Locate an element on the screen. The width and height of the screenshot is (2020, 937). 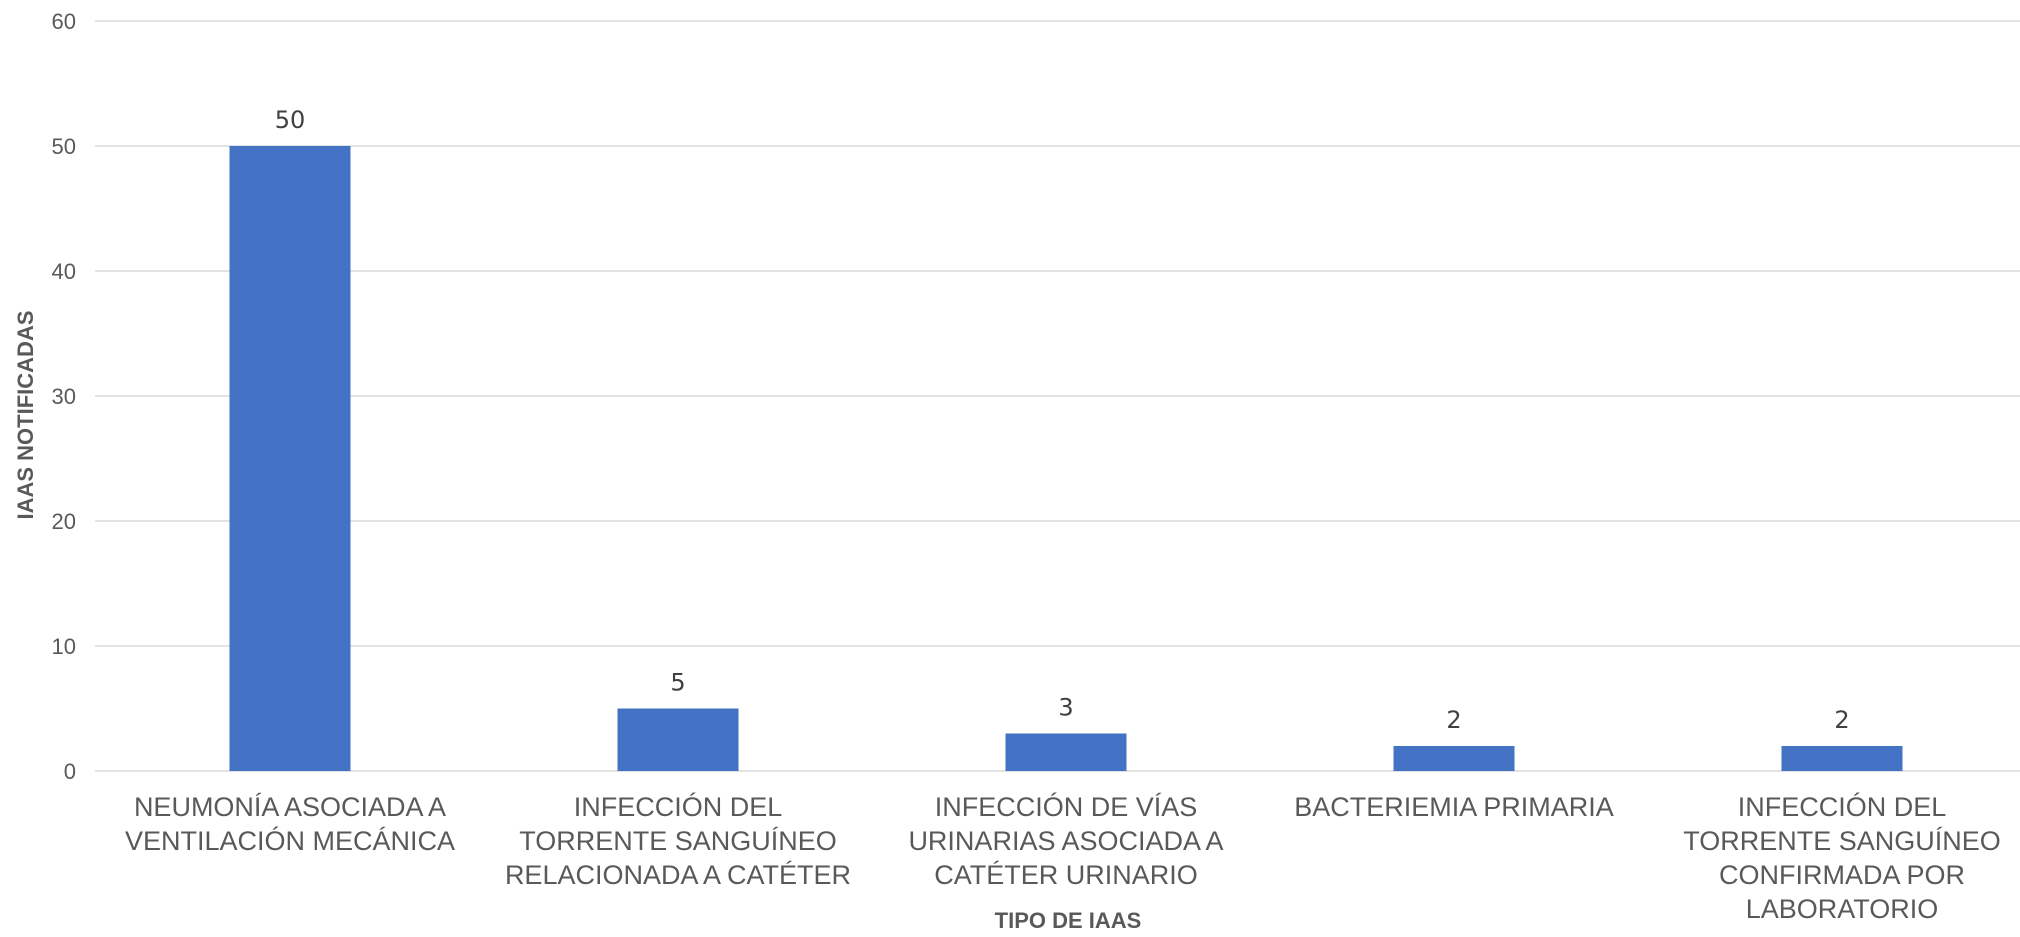
y-axis-ticks: 0 10 20 30 40 50 60 is located at coordinates (64, 396).